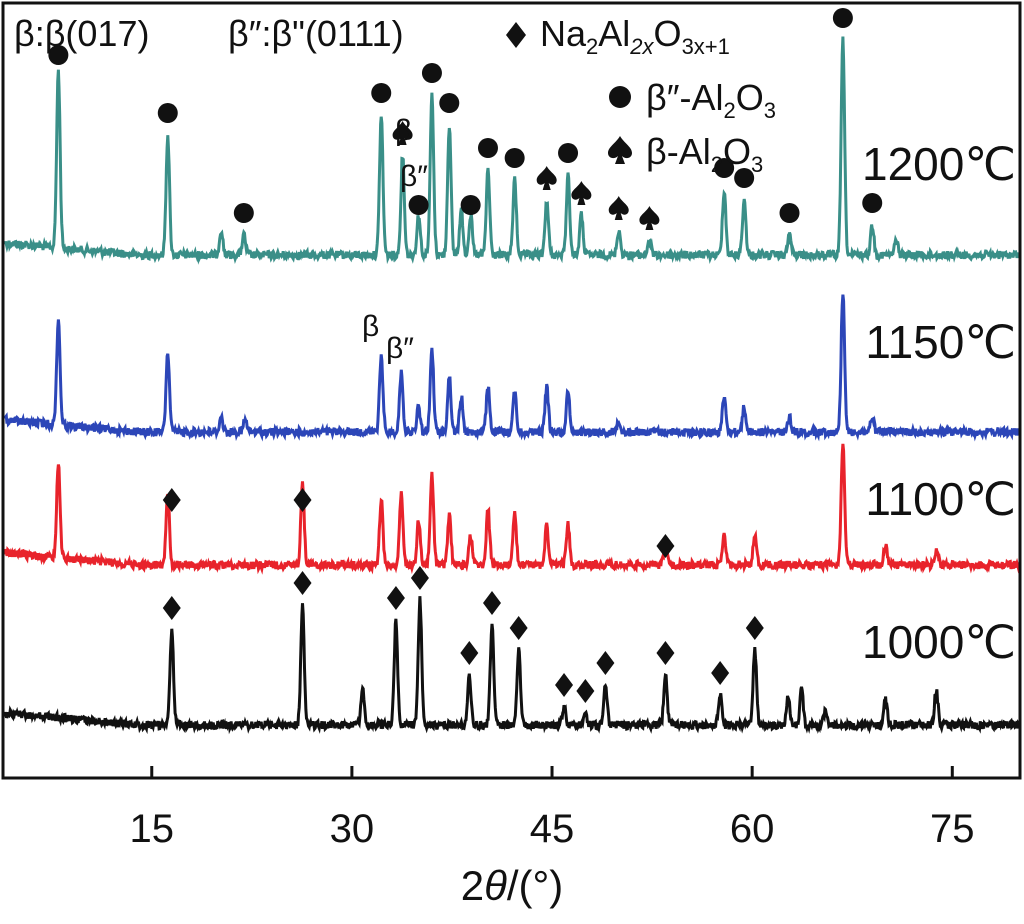 The width and height of the screenshot is (1024, 924). I want to click on x-tick-label: 75, so click(952, 829).